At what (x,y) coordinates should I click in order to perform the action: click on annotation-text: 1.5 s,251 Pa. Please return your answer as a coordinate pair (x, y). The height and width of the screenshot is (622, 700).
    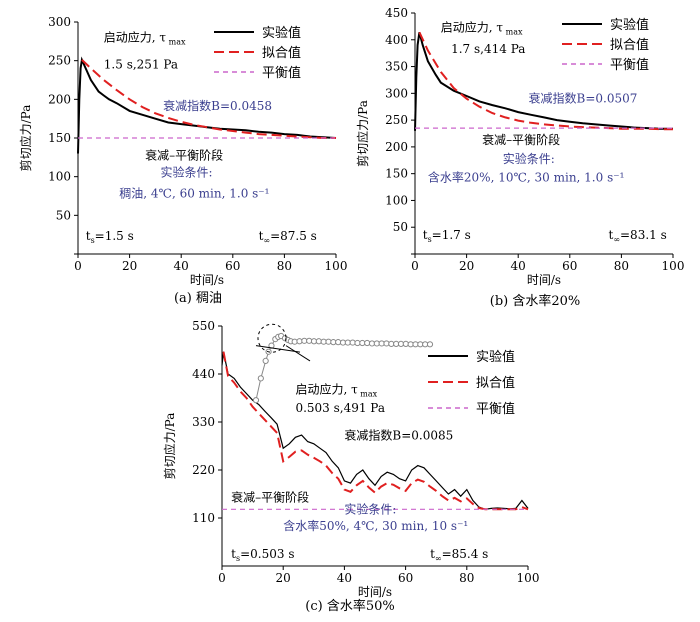
    Looking at the image, I should click on (141, 64).